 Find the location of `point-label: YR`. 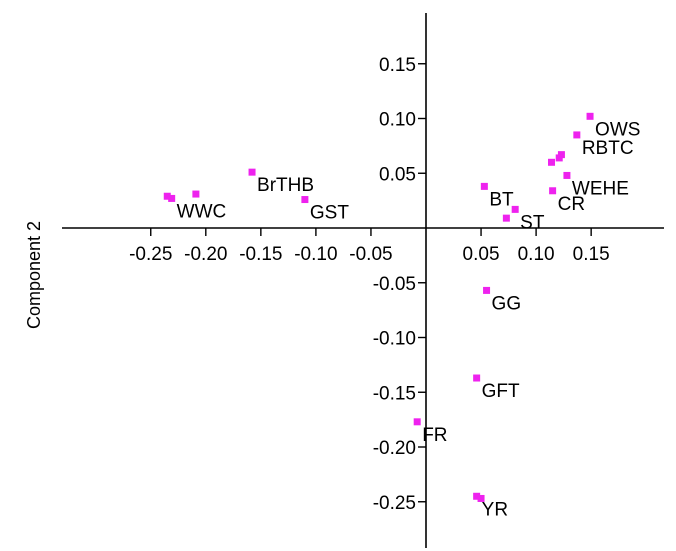

point-label: YR is located at coordinates (495, 509).